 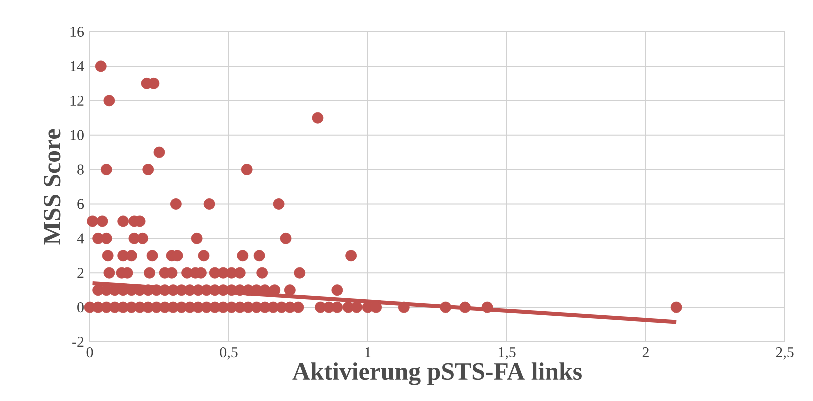 What do you see at coordinates (645, 353) in the screenshot?
I see `x-tick-label: 2` at bounding box center [645, 353].